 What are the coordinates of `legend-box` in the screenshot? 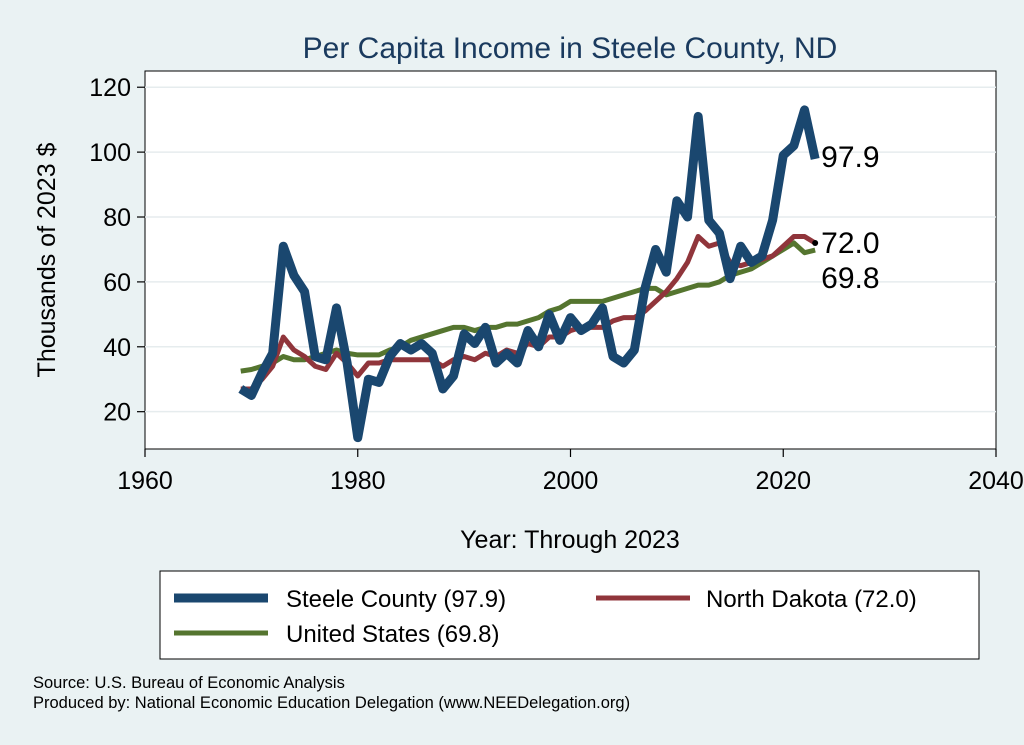 It's located at (569, 615).